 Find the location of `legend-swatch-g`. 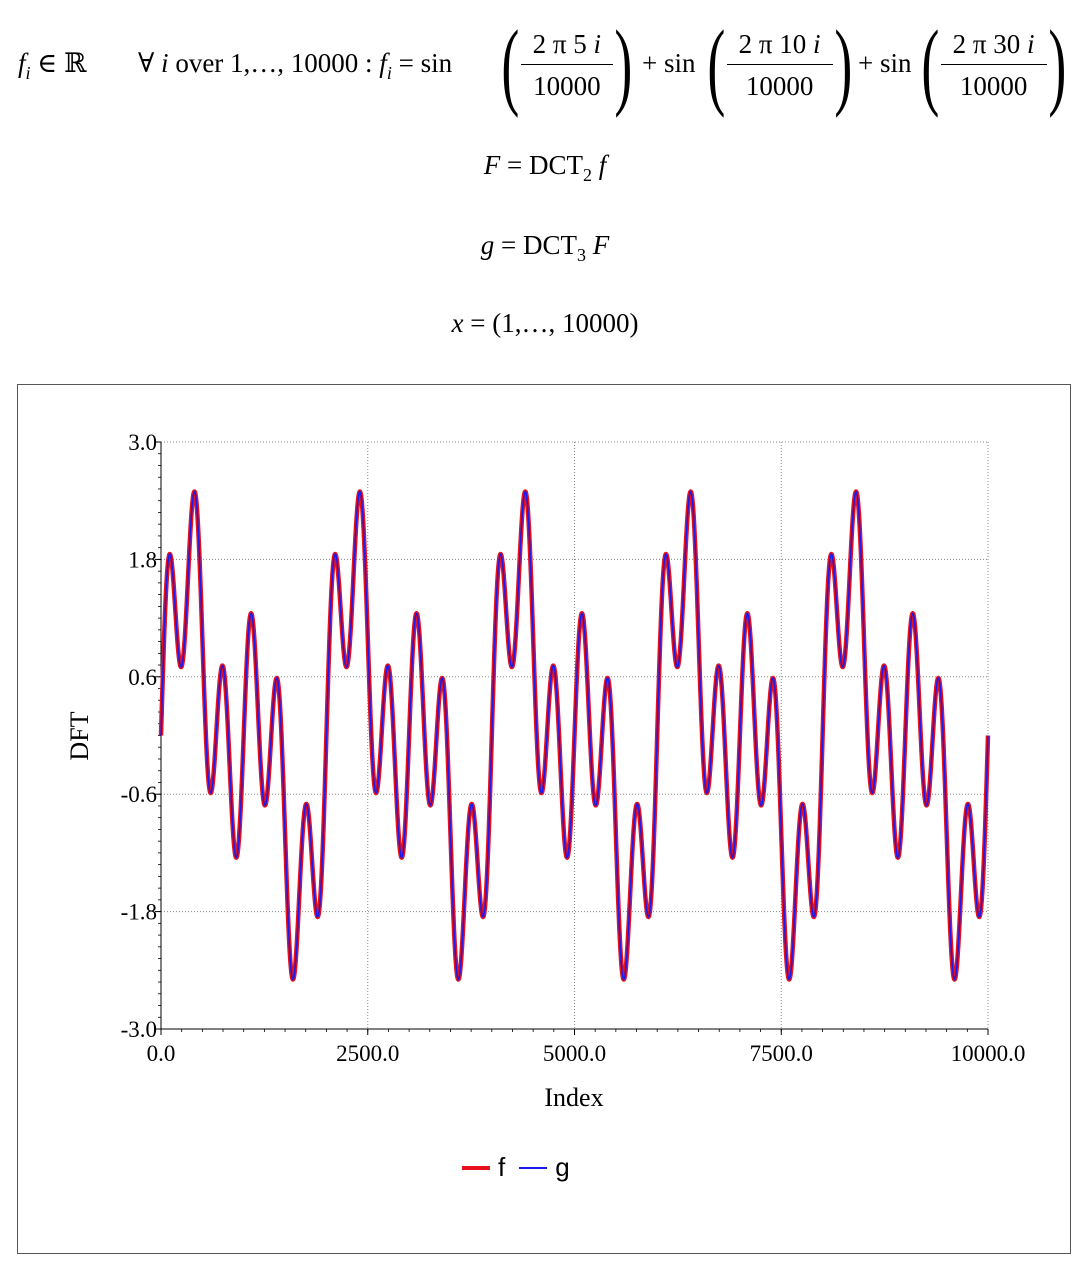

legend-swatch-g is located at coordinates (533, 1167).